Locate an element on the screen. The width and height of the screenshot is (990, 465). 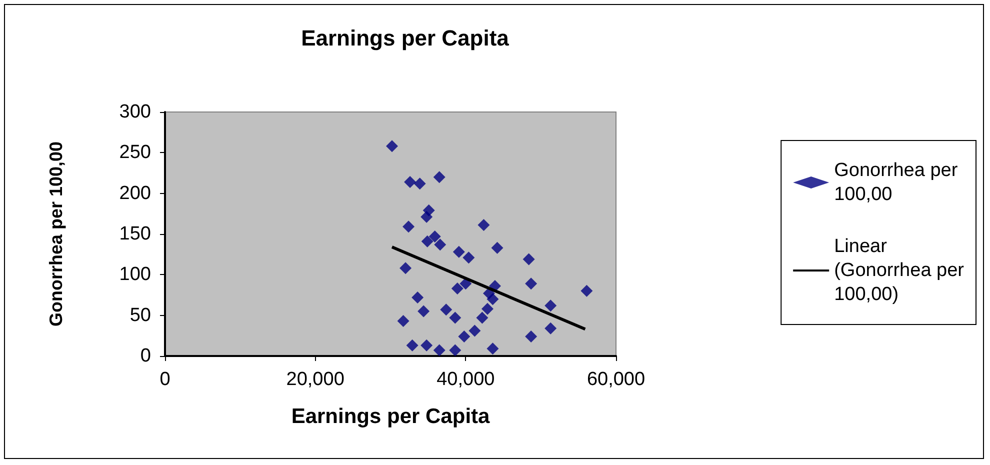
x-tick-label: 40,000 is located at coordinates (465, 379).